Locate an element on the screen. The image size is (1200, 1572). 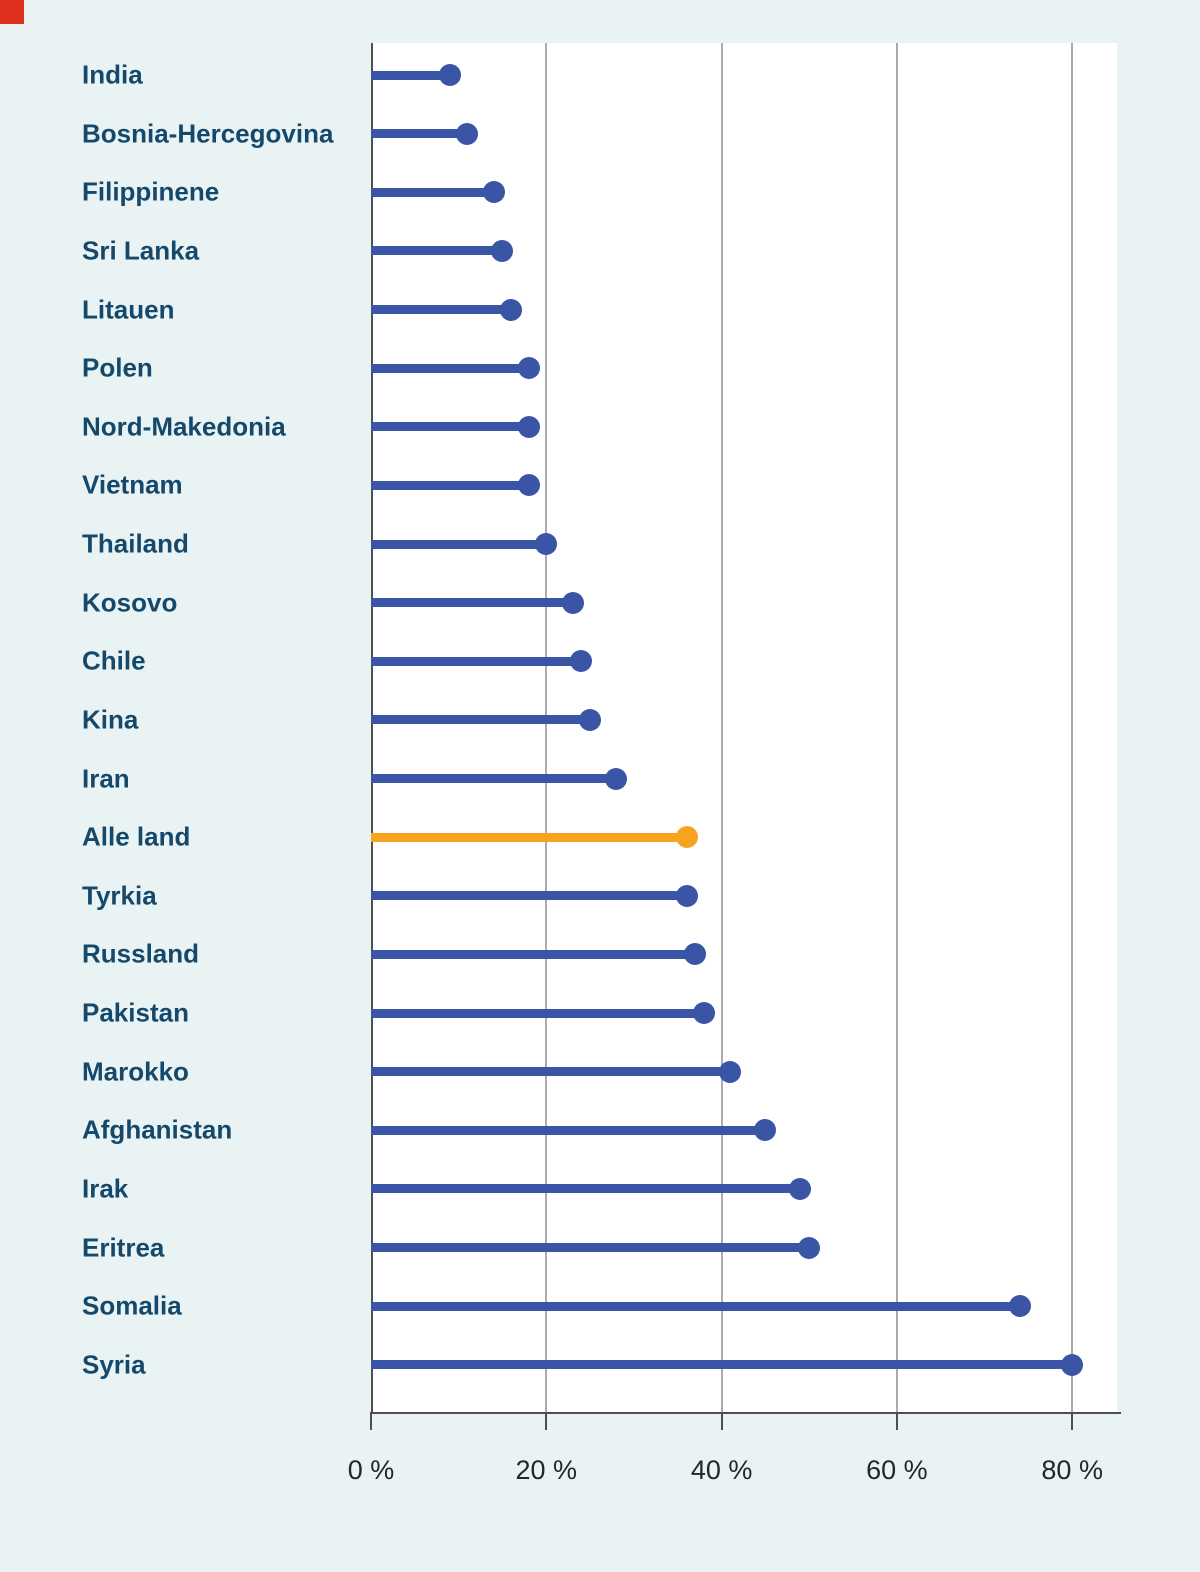
category-label: Filippinene is located at coordinates (151, 191).